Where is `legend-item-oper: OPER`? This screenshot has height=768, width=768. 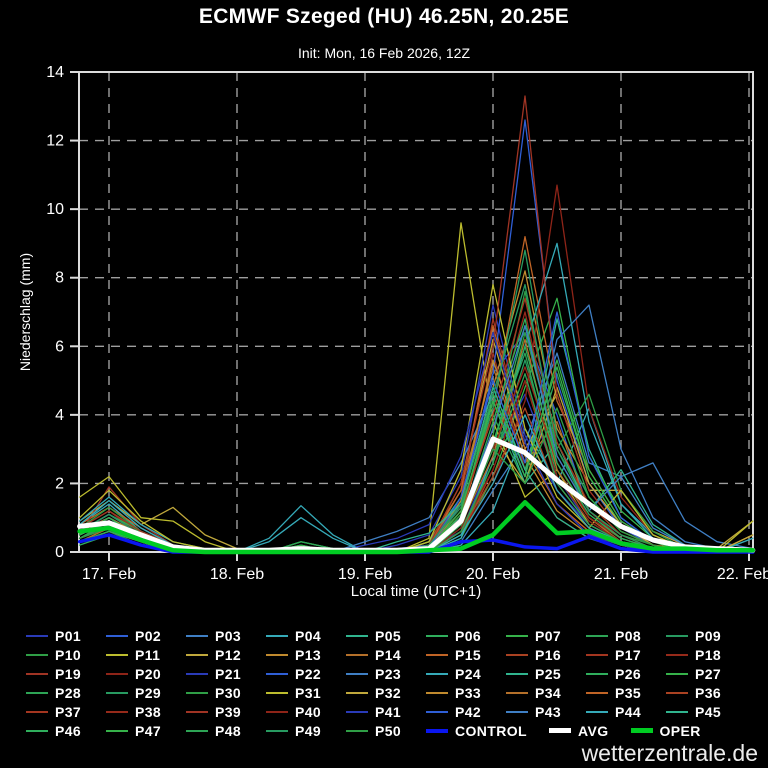 legend-item-oper: OPER is located at coordinates (665, 730).